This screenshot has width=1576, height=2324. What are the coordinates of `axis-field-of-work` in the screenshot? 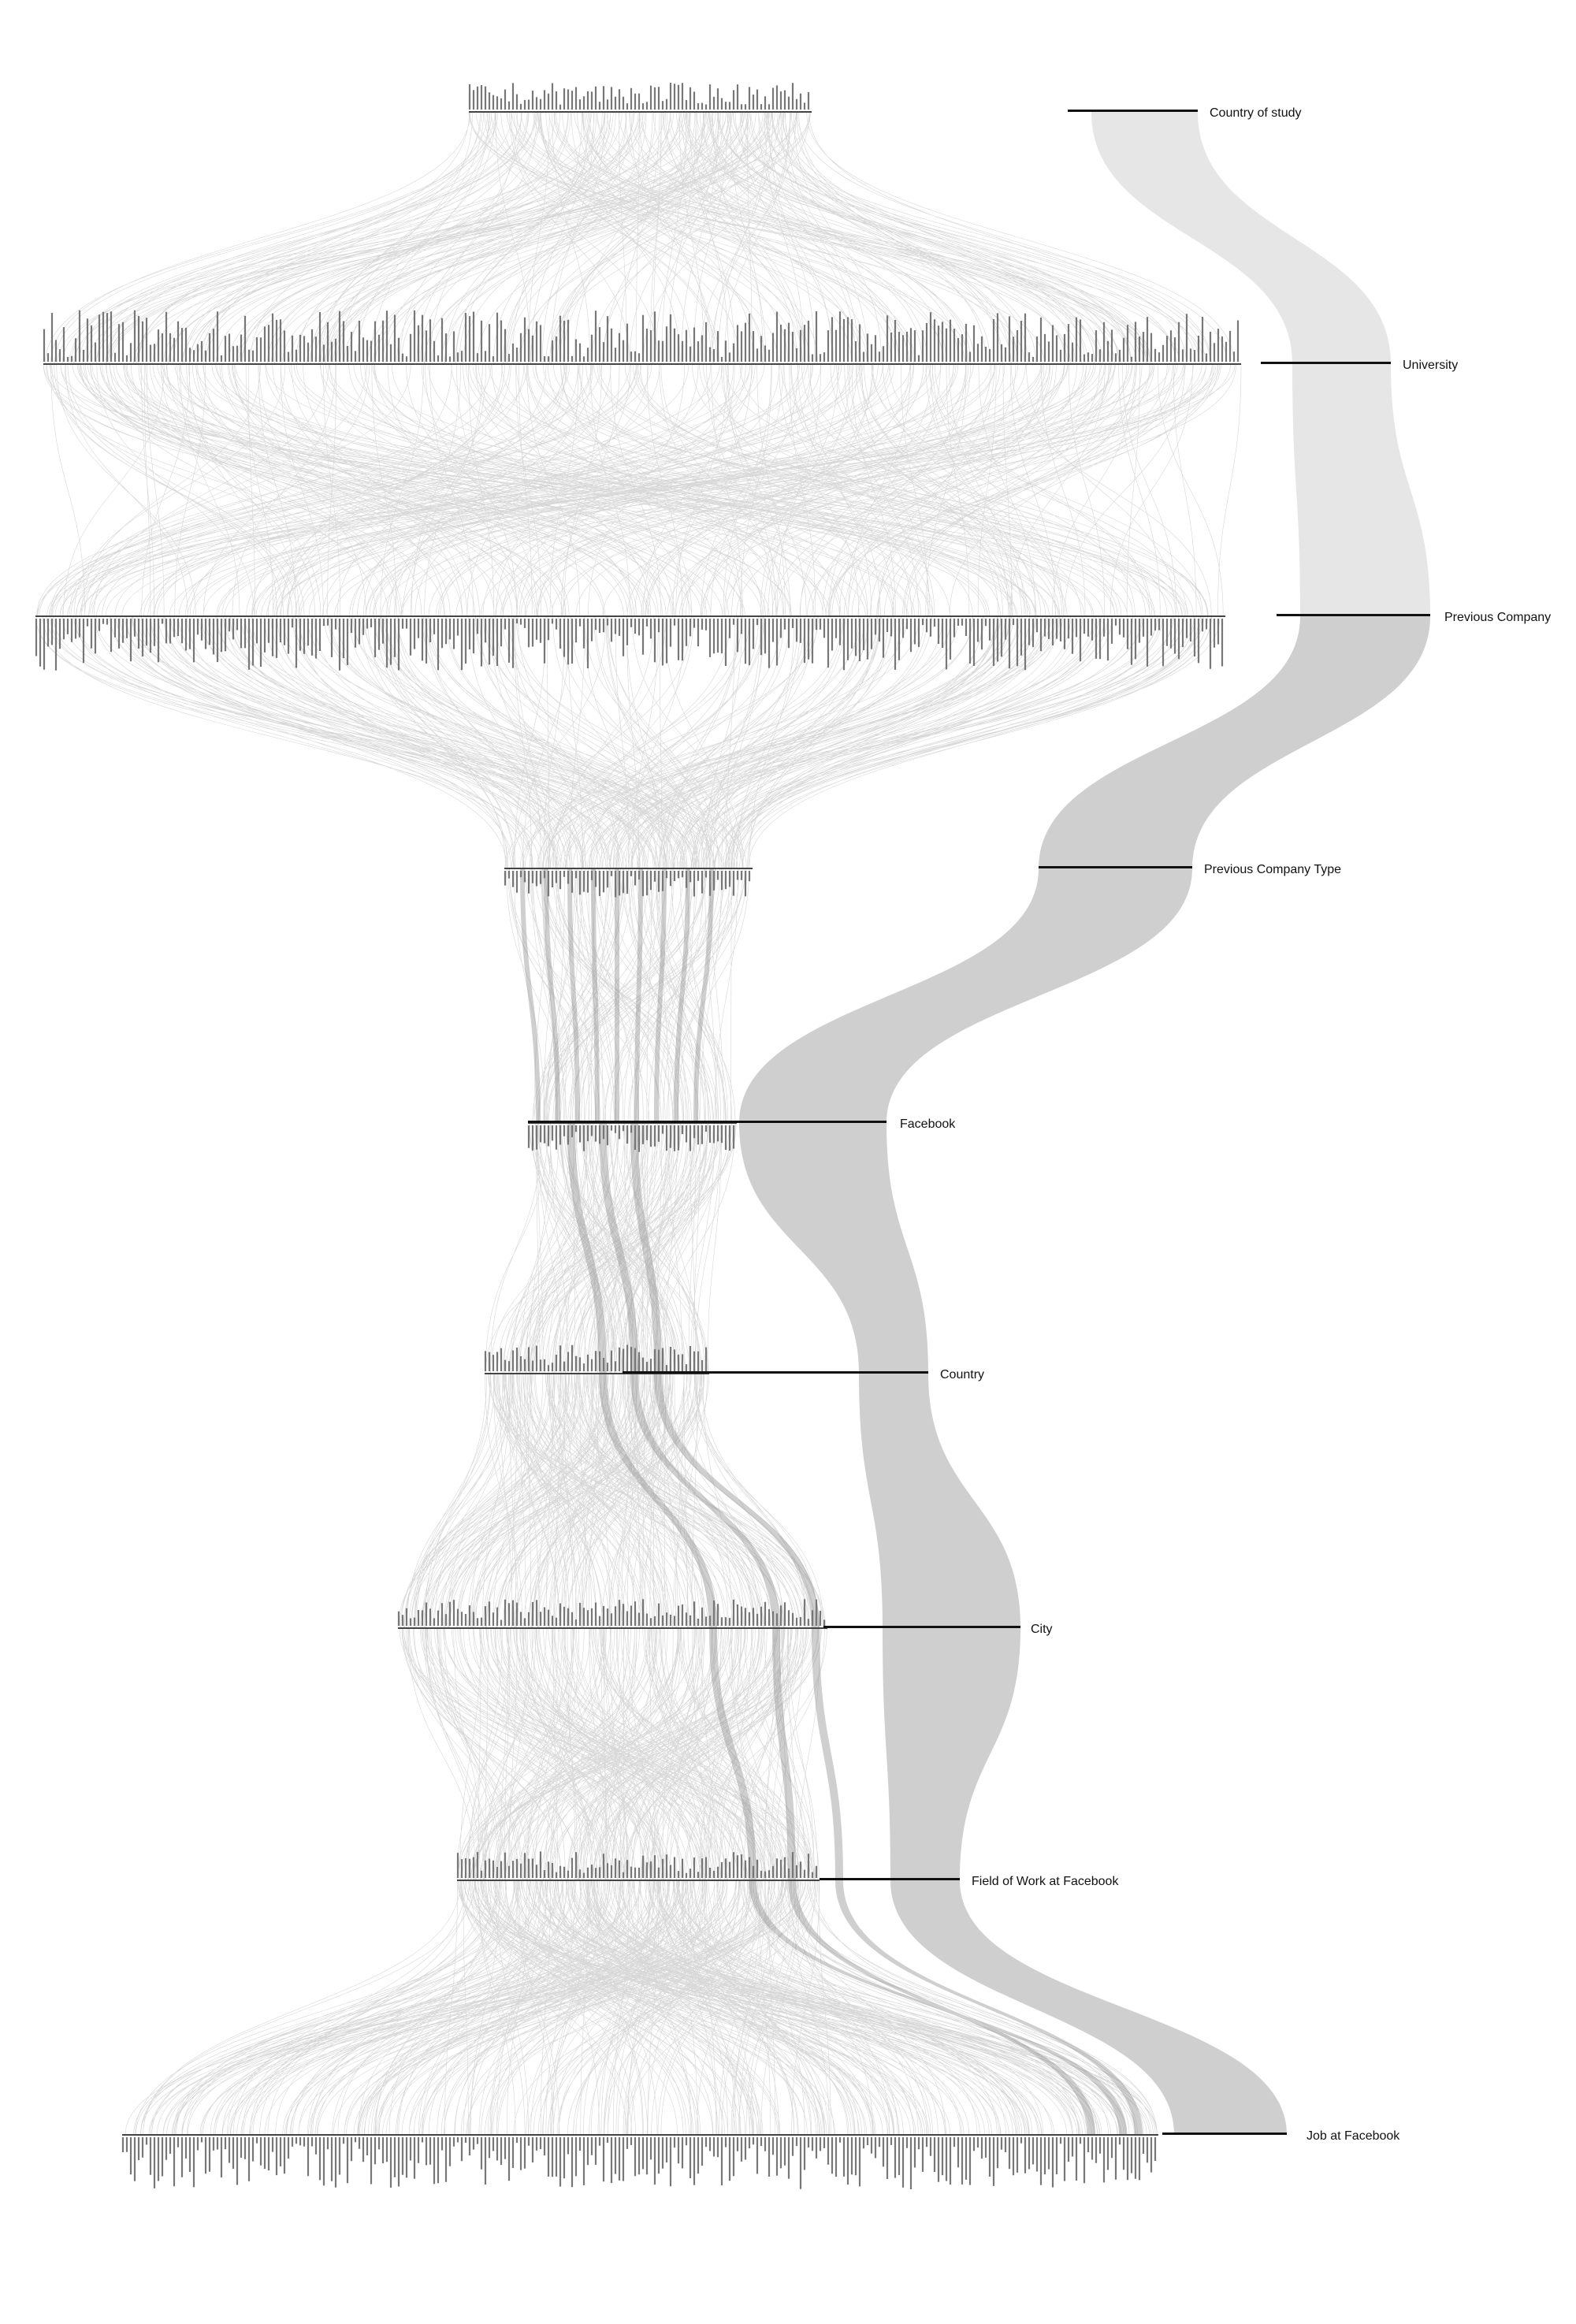 It's located at (890, 1879).